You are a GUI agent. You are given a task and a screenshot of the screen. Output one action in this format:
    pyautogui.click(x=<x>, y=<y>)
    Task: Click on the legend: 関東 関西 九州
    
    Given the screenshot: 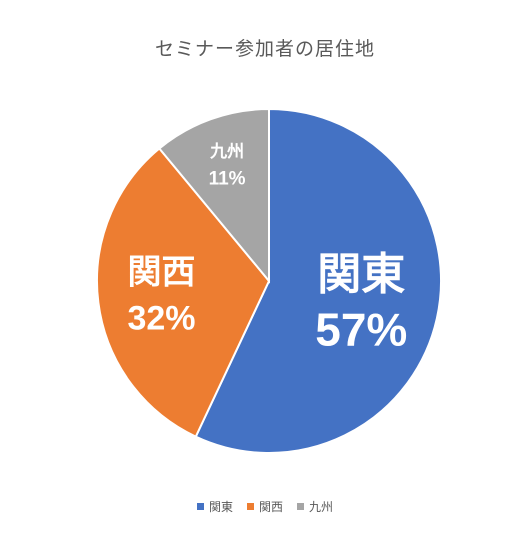 What is the action you would take?
    pyautogui.click(x=265, y=506)
    